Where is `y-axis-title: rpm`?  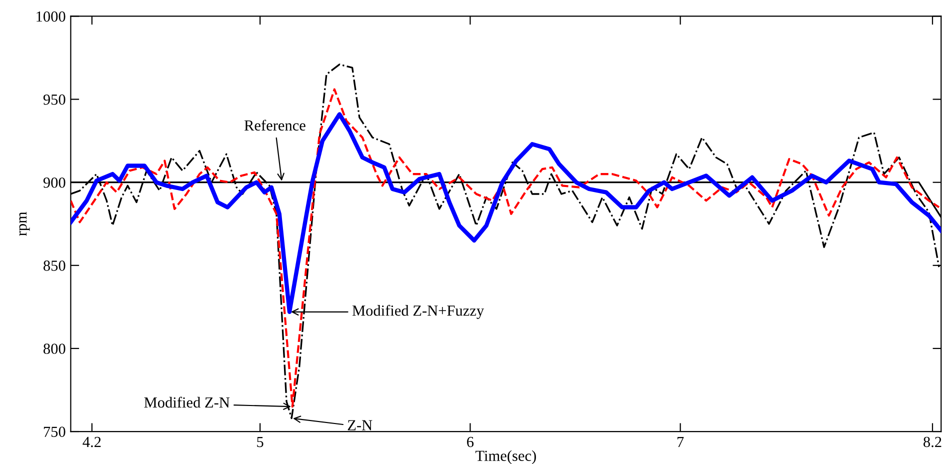 y-axis-title: rpm is located at coordinates (24, 224).